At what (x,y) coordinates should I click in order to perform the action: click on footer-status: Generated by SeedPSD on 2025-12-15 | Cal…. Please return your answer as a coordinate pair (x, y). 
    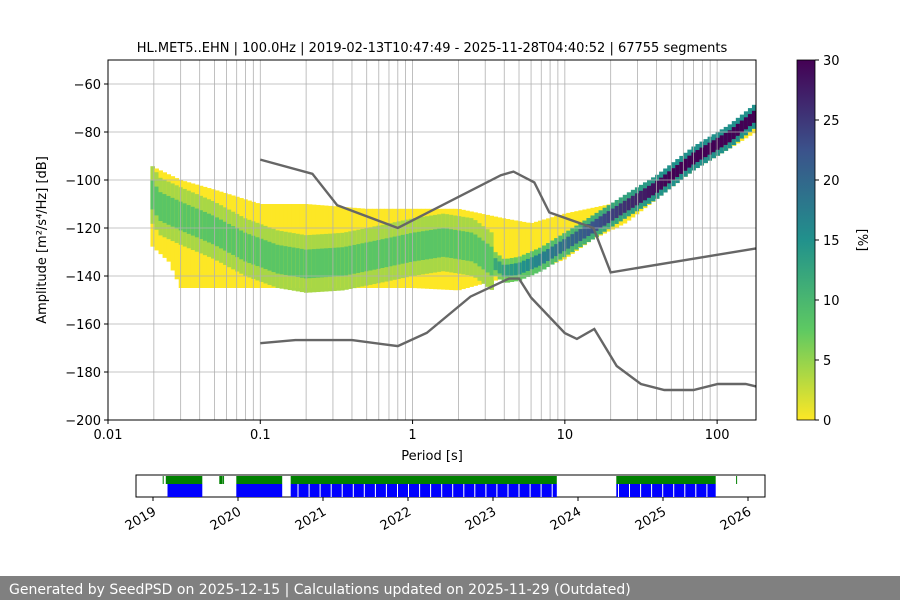
    Looking at the image, I should click on (450, 588).